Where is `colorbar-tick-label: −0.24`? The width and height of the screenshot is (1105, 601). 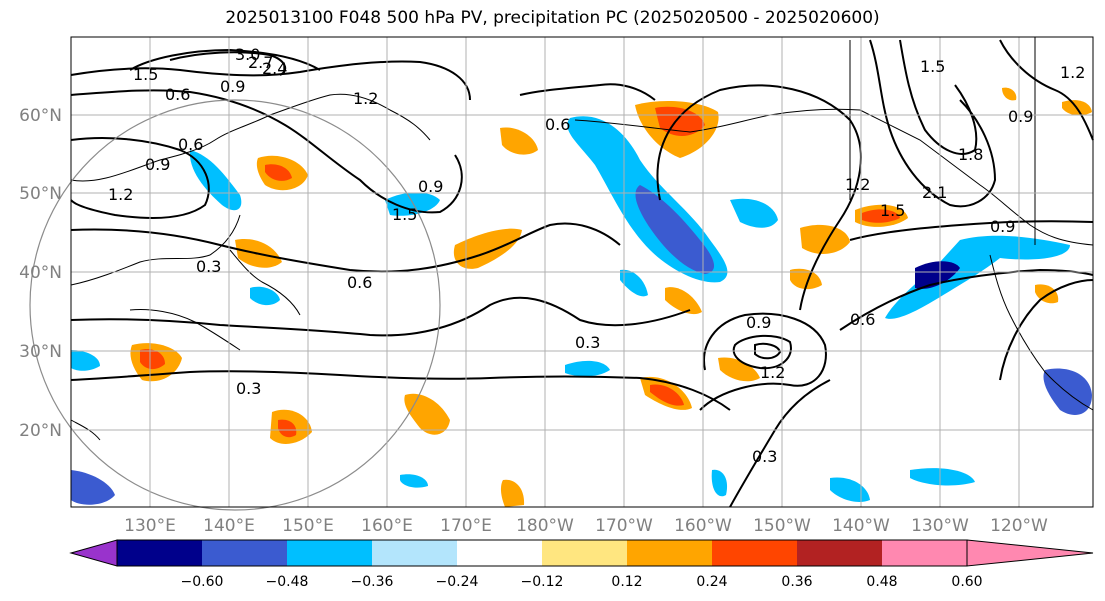 colorbar-tick-label: −0.24 is located at coordinates (457, 582).